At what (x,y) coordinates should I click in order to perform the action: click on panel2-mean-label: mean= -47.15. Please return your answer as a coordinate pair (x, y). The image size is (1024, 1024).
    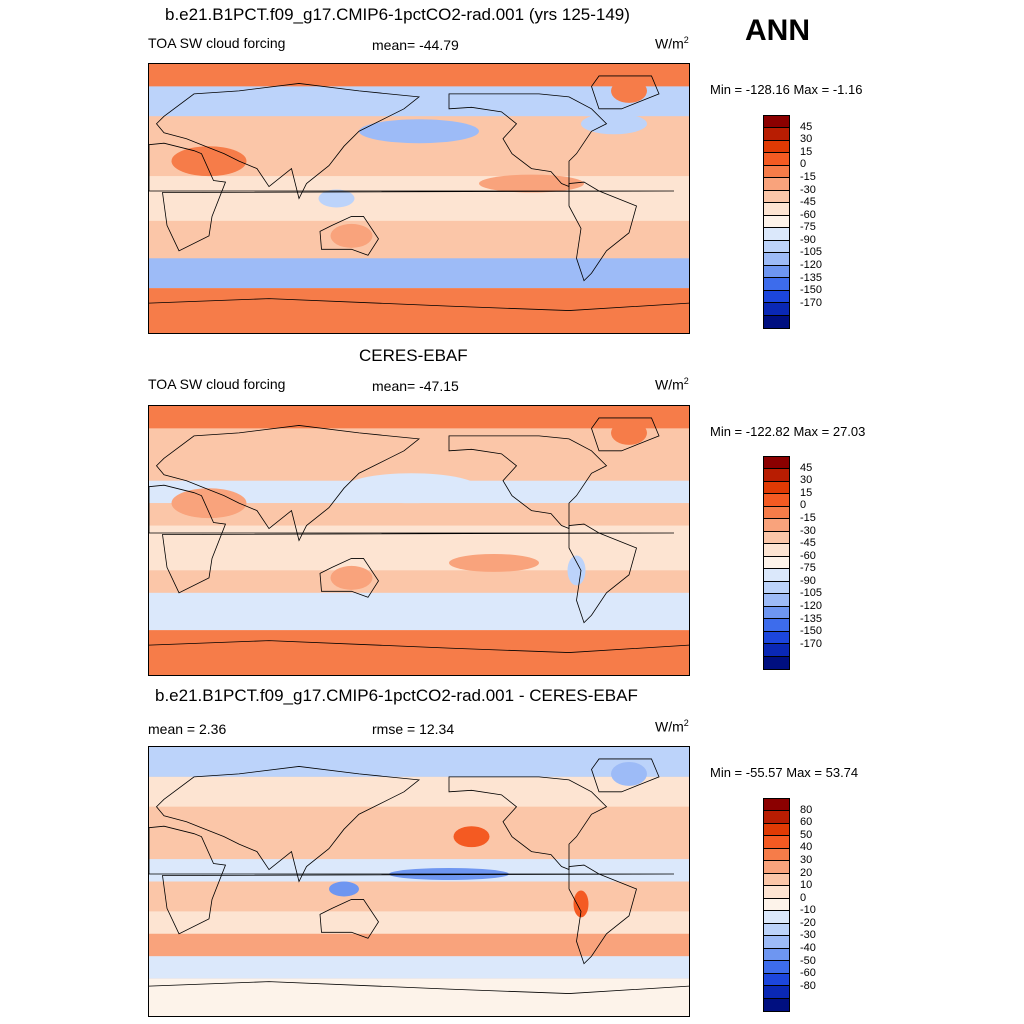
    Looking at the image, I should click on (415, 386).